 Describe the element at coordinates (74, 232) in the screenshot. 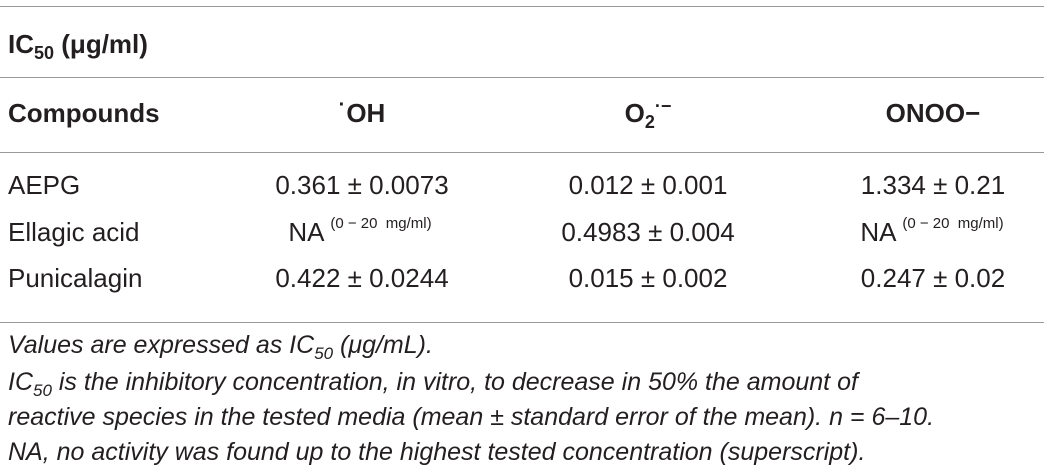

I see `row-2-compound: Ellagic acid` at that location.